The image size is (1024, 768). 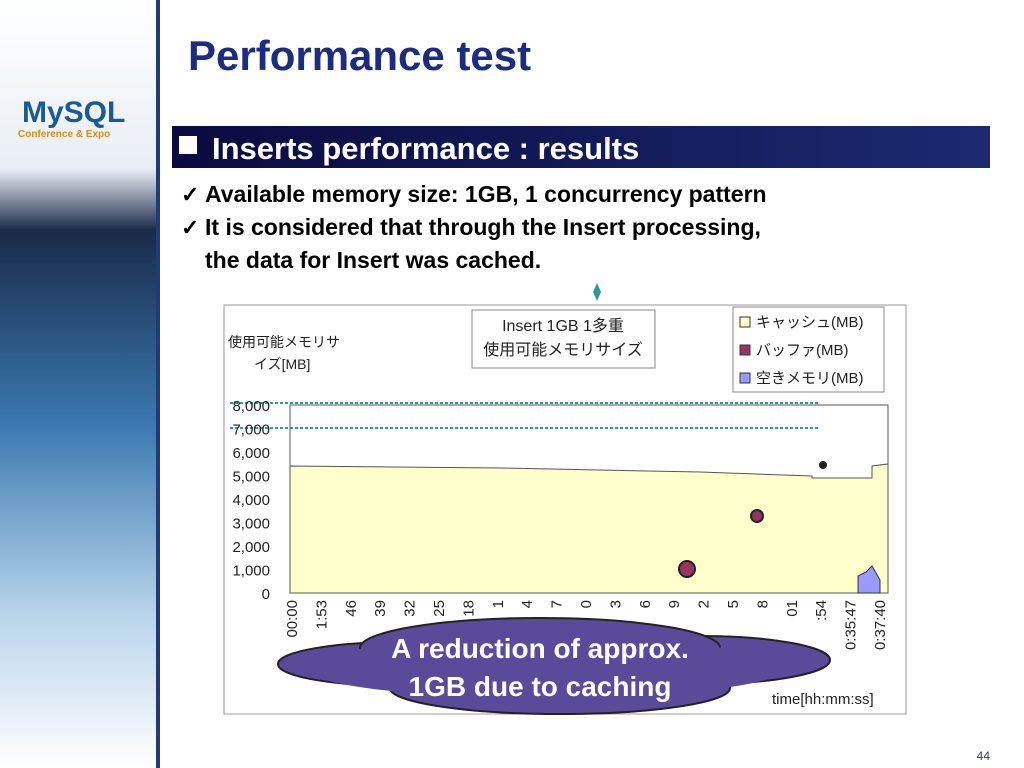 What do you see at coordinates (540, 686) in the screenshot?
I see `callout-text: 1GB due to caching` at bounding box center [540, 686].